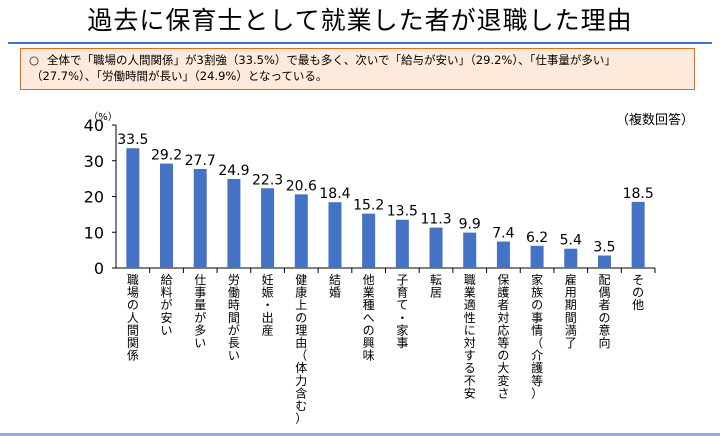  What do you see at coordinates (335, 286) in the screenshot?
I see `x-category-label: 結婚` at bounding box center [335, 286].